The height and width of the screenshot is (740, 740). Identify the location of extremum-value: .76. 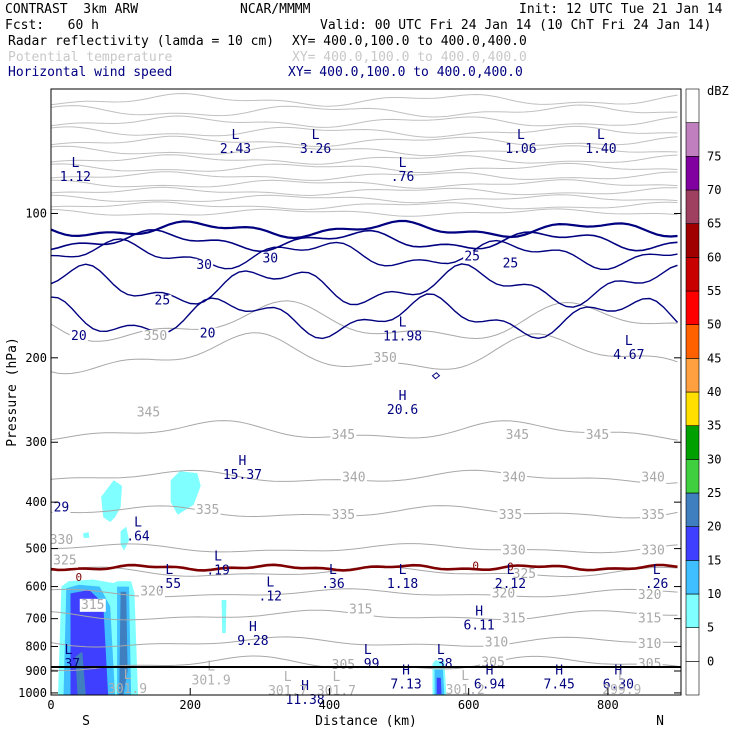
(402, 177).